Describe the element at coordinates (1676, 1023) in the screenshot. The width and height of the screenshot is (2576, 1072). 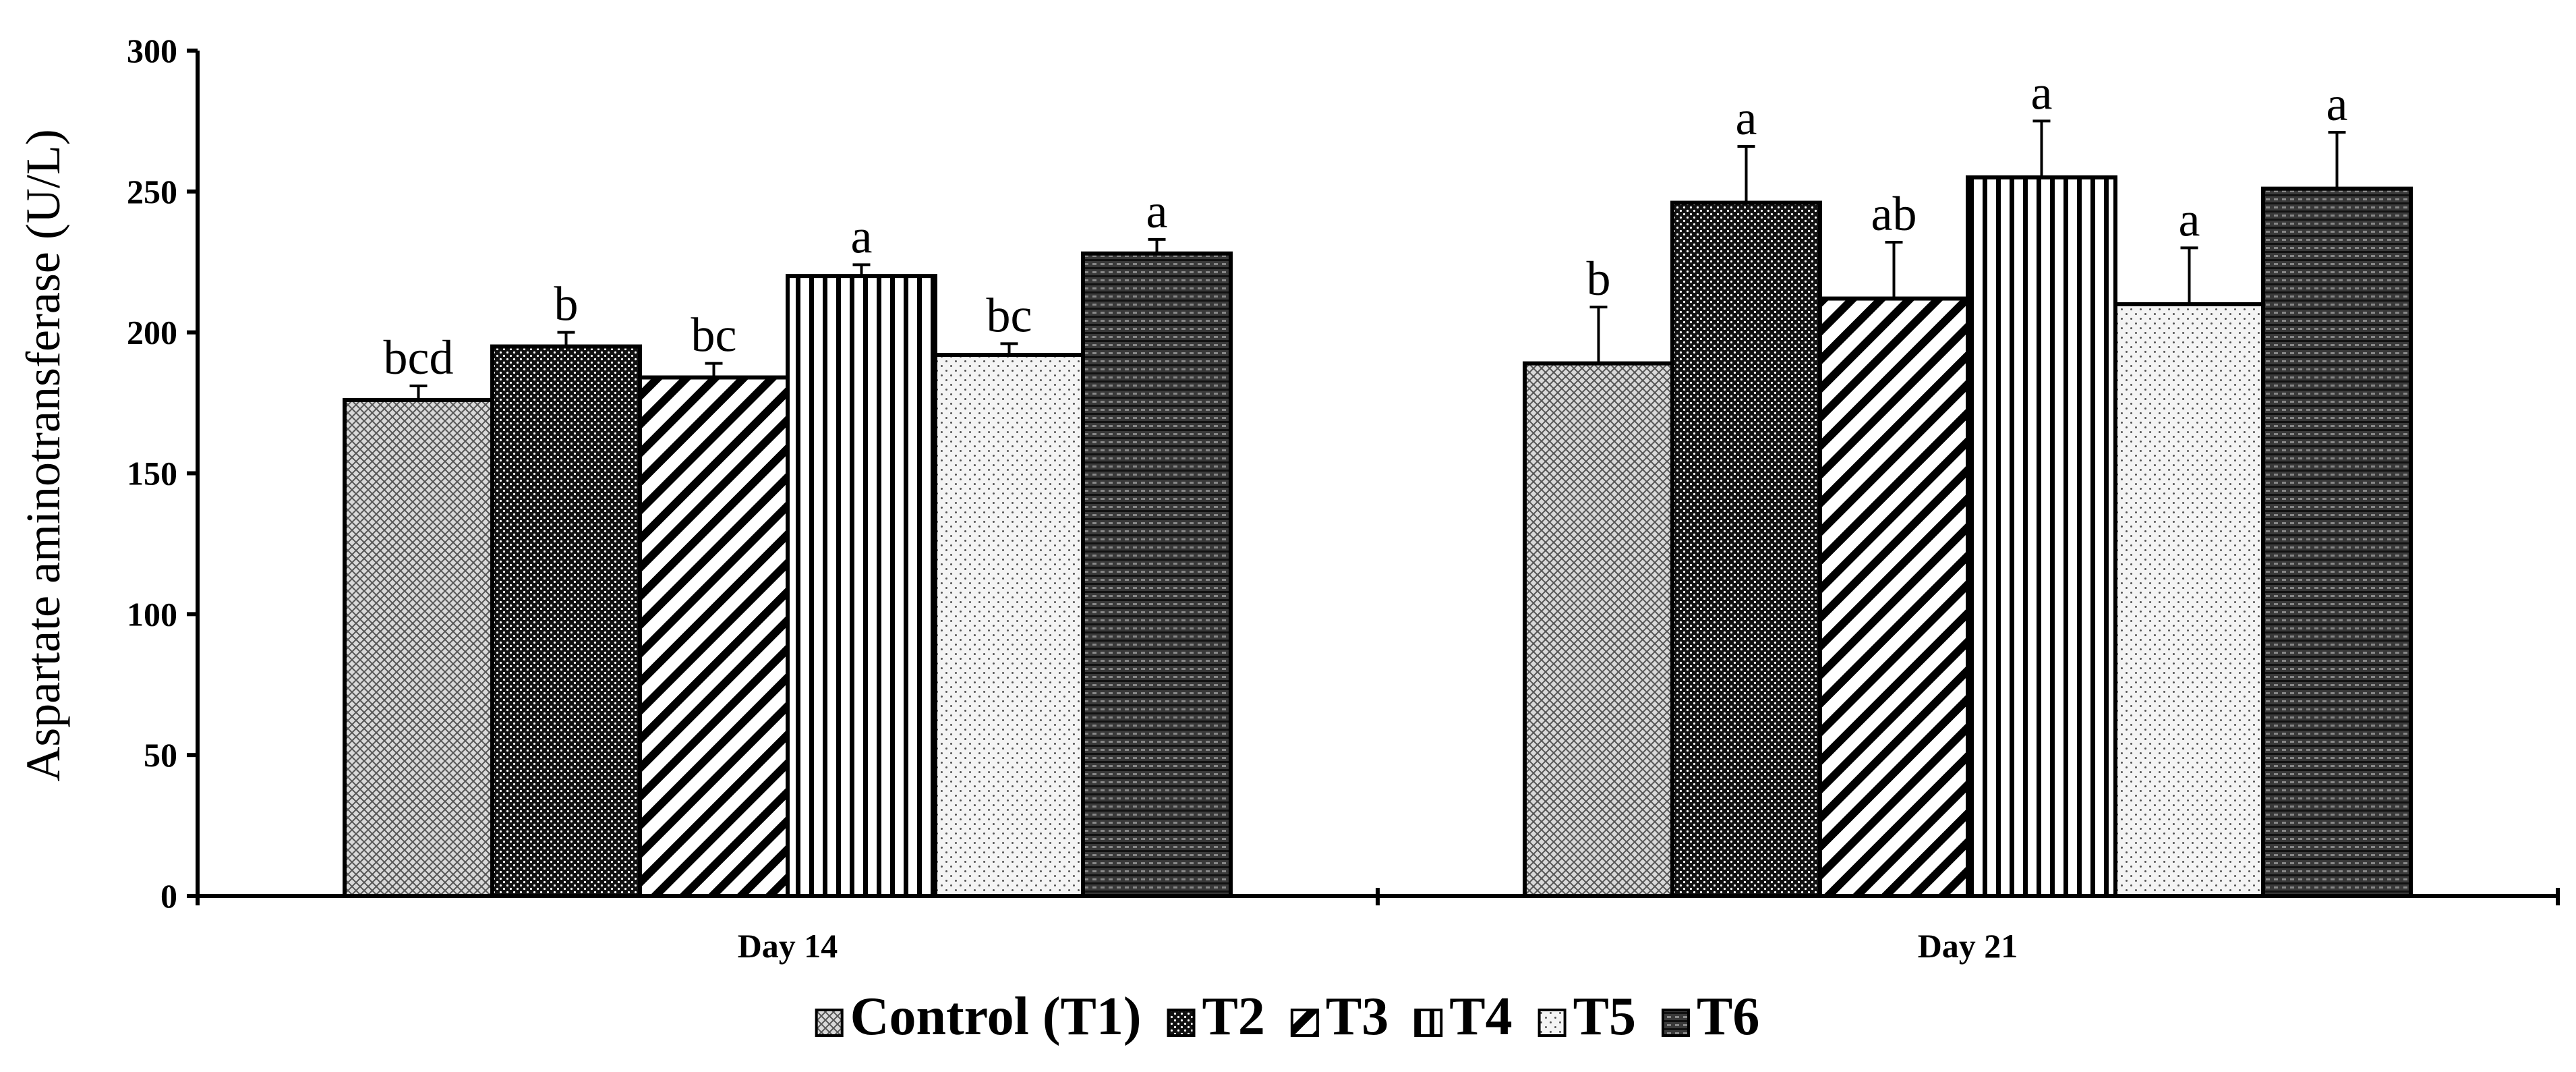
I see `legend-swatch-t6` at that location.